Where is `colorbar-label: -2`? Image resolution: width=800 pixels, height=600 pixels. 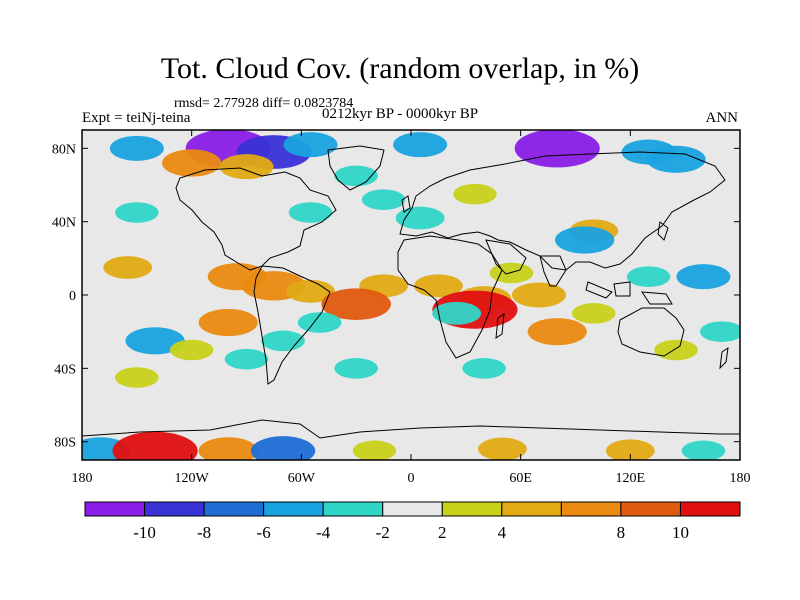
colorbar-label: -2 is located at coordinates (383, 532).